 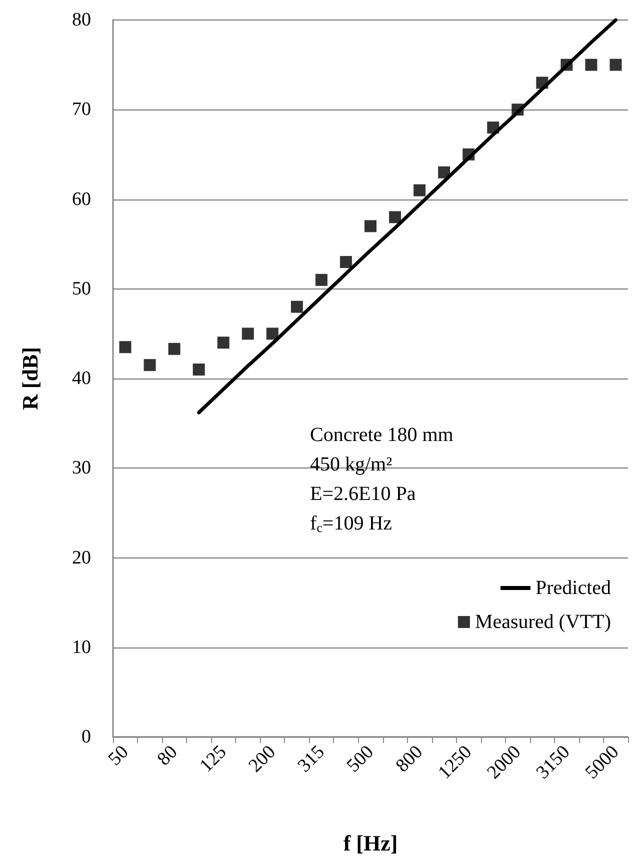 I want to click on annotation: Concrete 180 mm, so click(x=382, y=435).